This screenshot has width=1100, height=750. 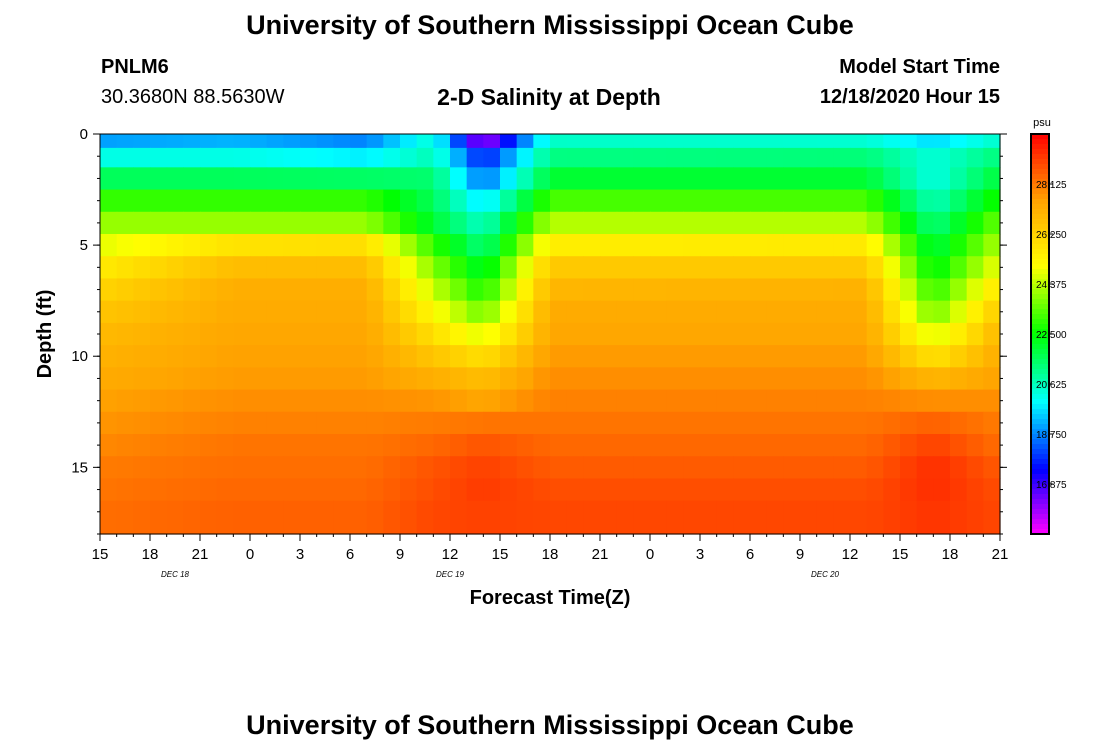 What do you see at coordinates (300, 554) in the screenshot?
I see `x-tick-label: 3` at bounding box center [300, 554].